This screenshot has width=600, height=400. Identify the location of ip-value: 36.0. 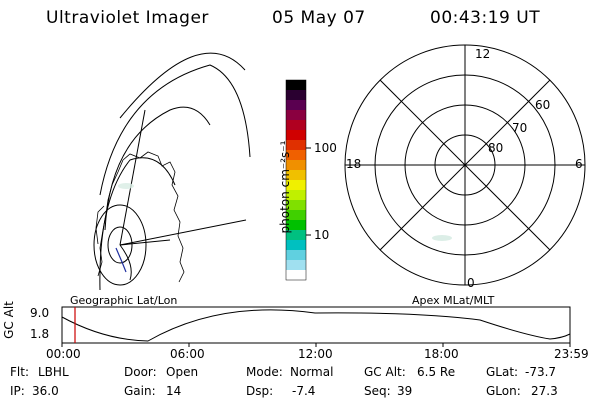
(45, 391).